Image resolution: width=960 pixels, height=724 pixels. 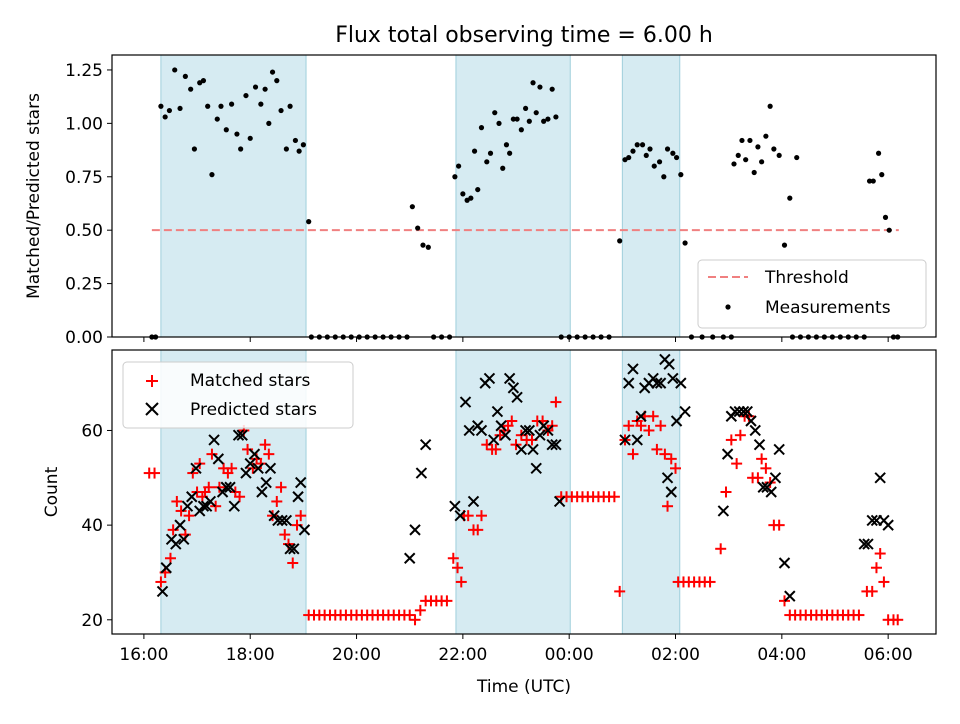 What do you see at coordinates (84, 338) in the screenshot?
I see `top-y-tick-label: 0.00` at bounding box center [84, 338].